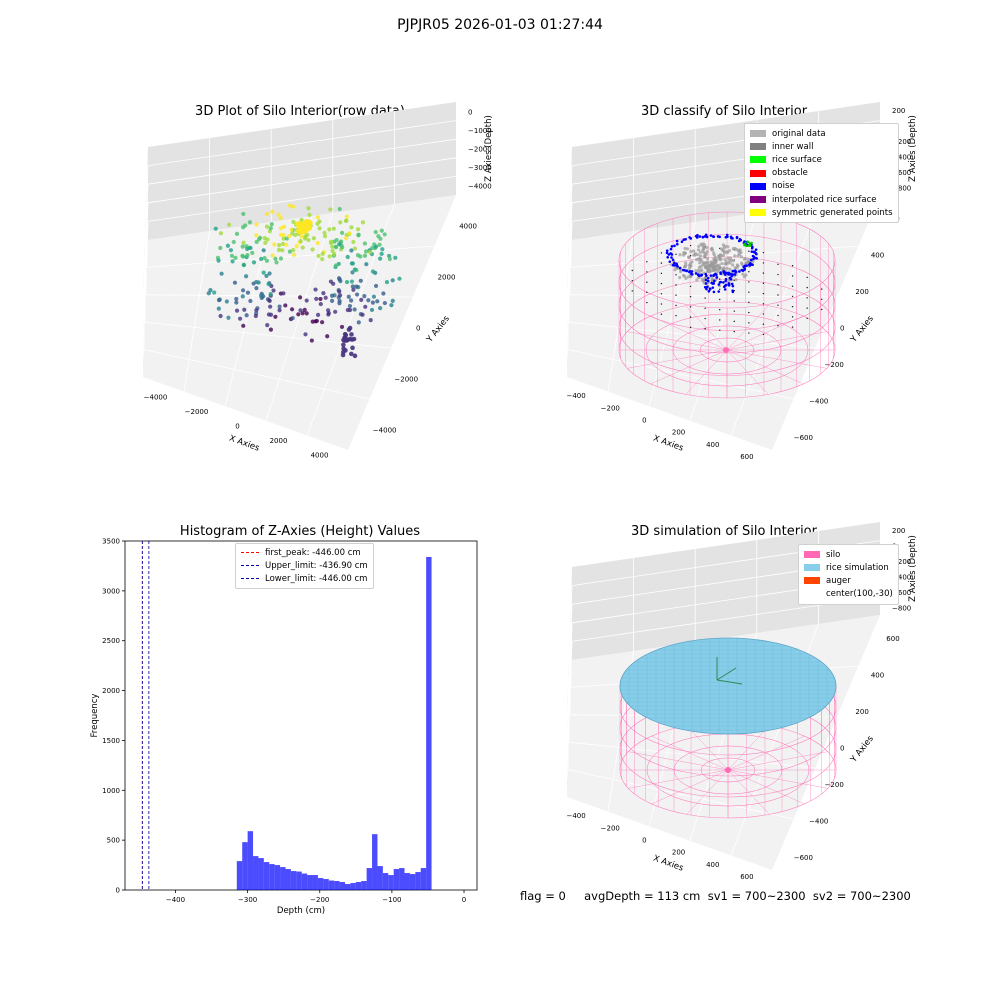 The image size is (1000, 1000). I want to click on y-tick-label: −600, so click(803, 858).